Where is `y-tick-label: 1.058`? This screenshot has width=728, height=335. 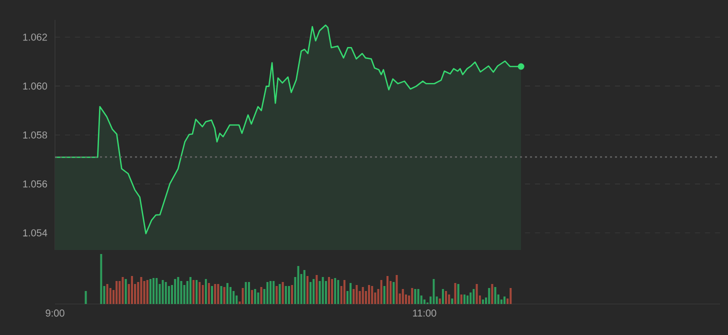
y-tick-label: 1.058 is located at coordinates (35, 135).